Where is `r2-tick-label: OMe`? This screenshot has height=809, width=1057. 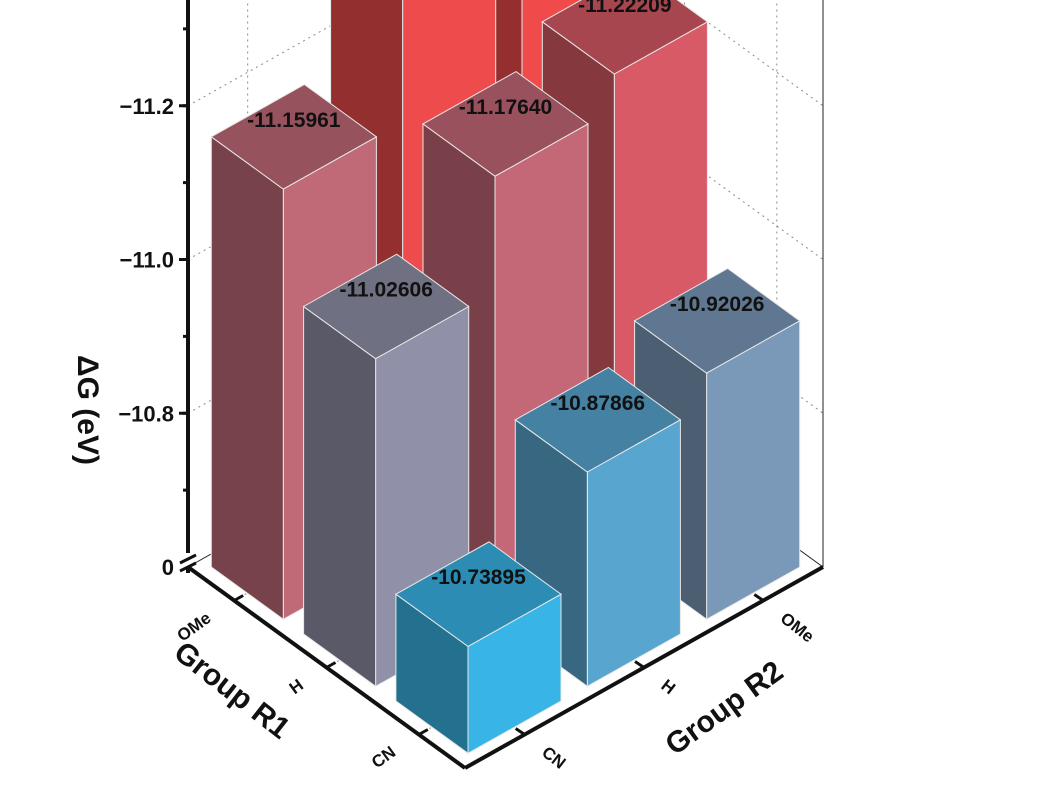
r2-tick-label: OMe is located at coordinates (797, 628).